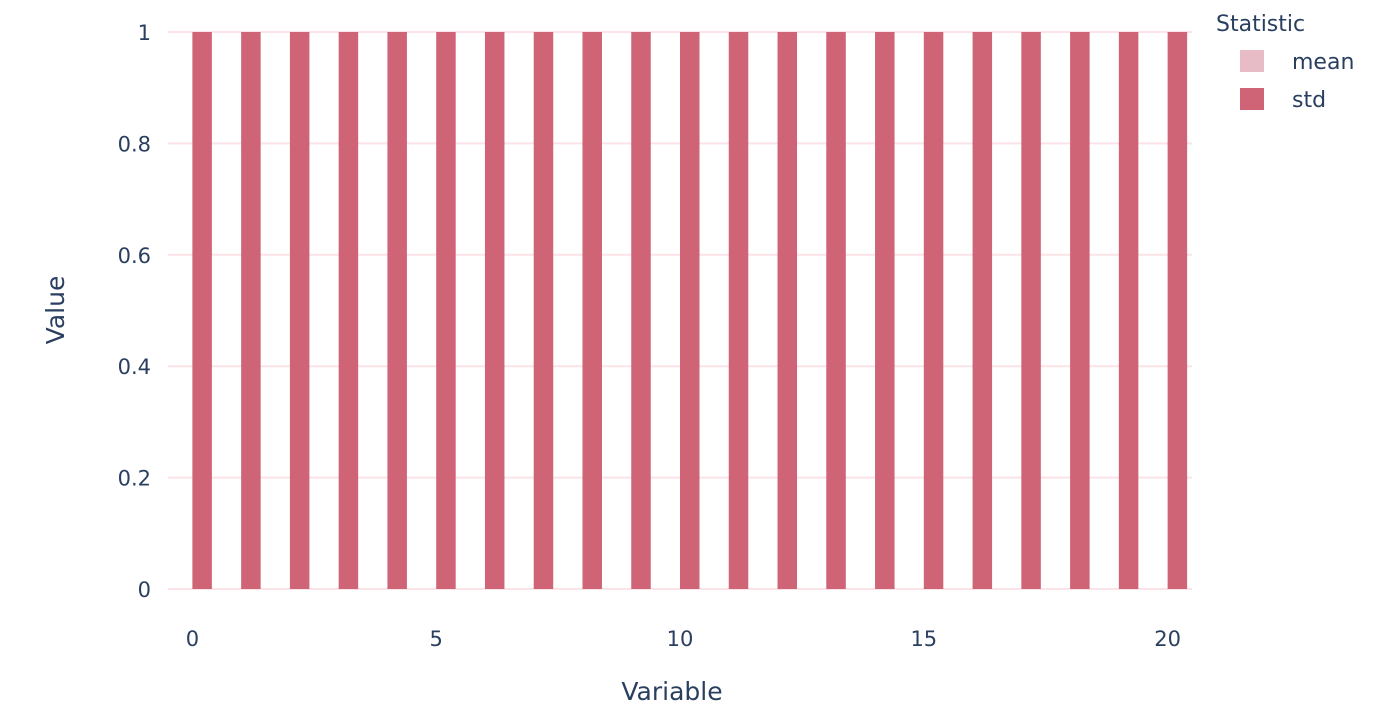  What do you see at coordinates (134, 311) in the screenshot?
I see `y-axis: 0 0.2 0.4 0.6 0.8 1` at bounding box center [134, 311].